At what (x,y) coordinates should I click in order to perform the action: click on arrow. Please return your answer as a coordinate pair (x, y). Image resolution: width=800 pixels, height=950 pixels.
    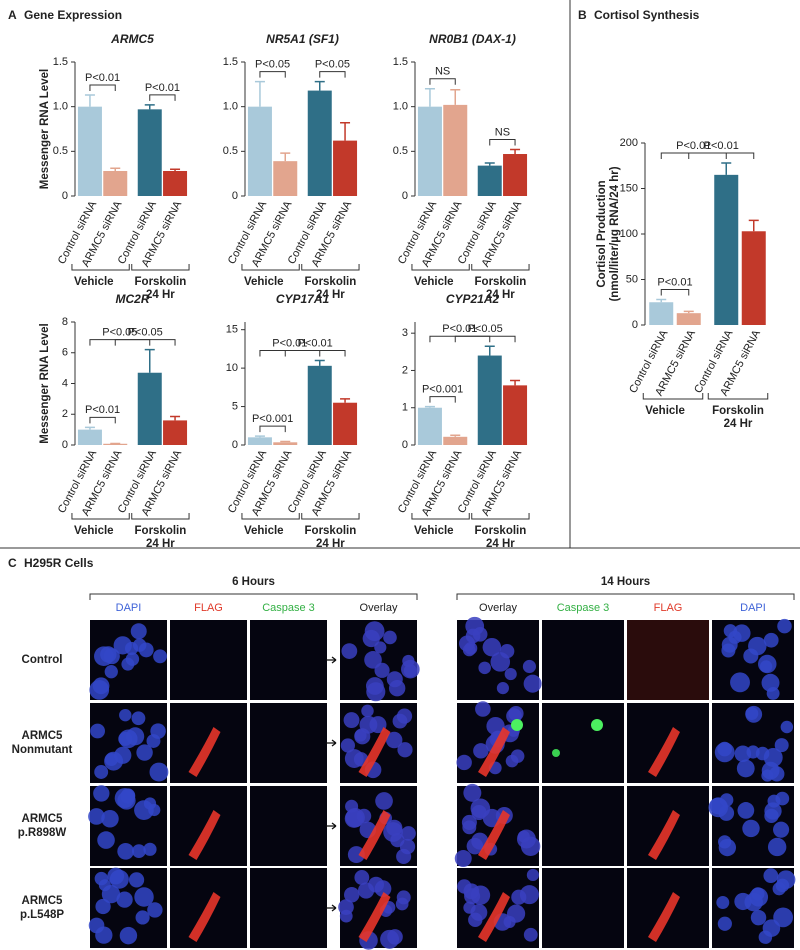
    Looking at the image, I should click on (331, 826).